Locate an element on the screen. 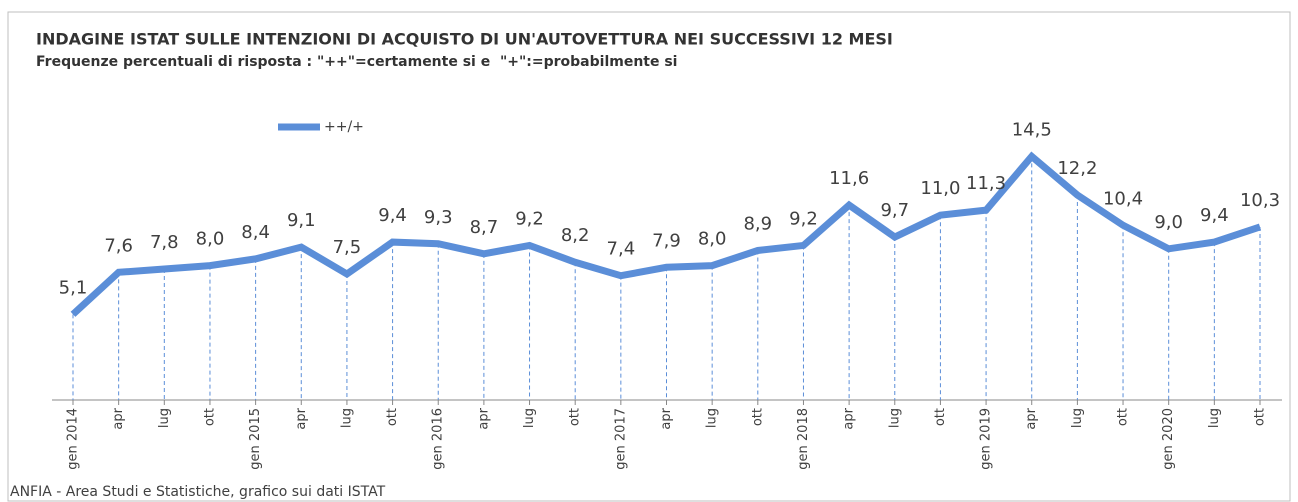 This screenshot has height=502, width=1298. value-label: 9,1 is located at coordinates (301, 220).